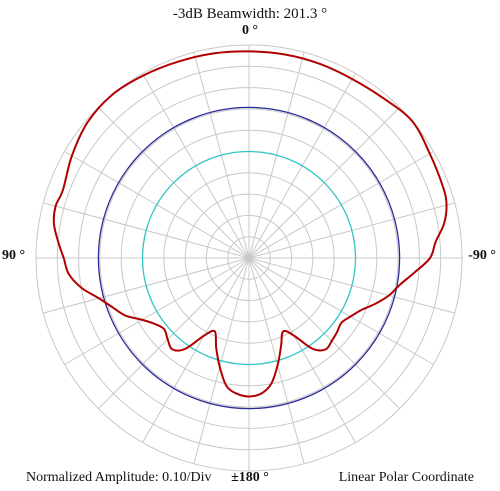  Describe the element at coordinates (119, 477) in the screenshot. I see `amplitude-scale-note: Normalized Amplitude: 0.10/Div` at that location.